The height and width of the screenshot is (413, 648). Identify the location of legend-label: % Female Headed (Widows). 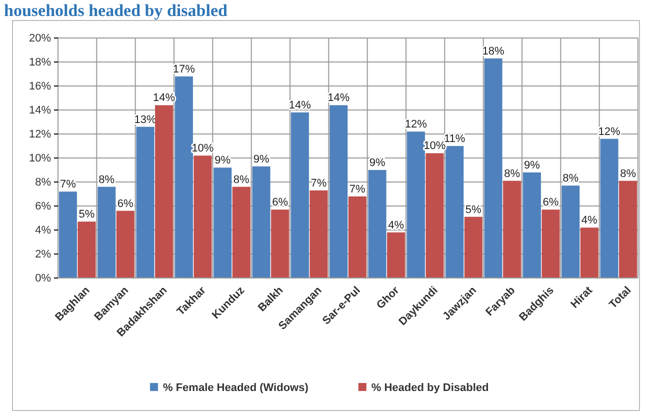
(236, 388).